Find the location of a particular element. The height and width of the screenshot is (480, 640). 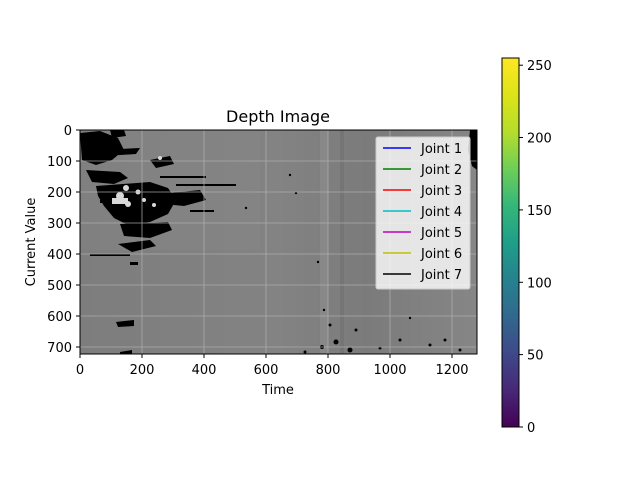

y-tick-label: 100 is located at coordinates (59, 162).